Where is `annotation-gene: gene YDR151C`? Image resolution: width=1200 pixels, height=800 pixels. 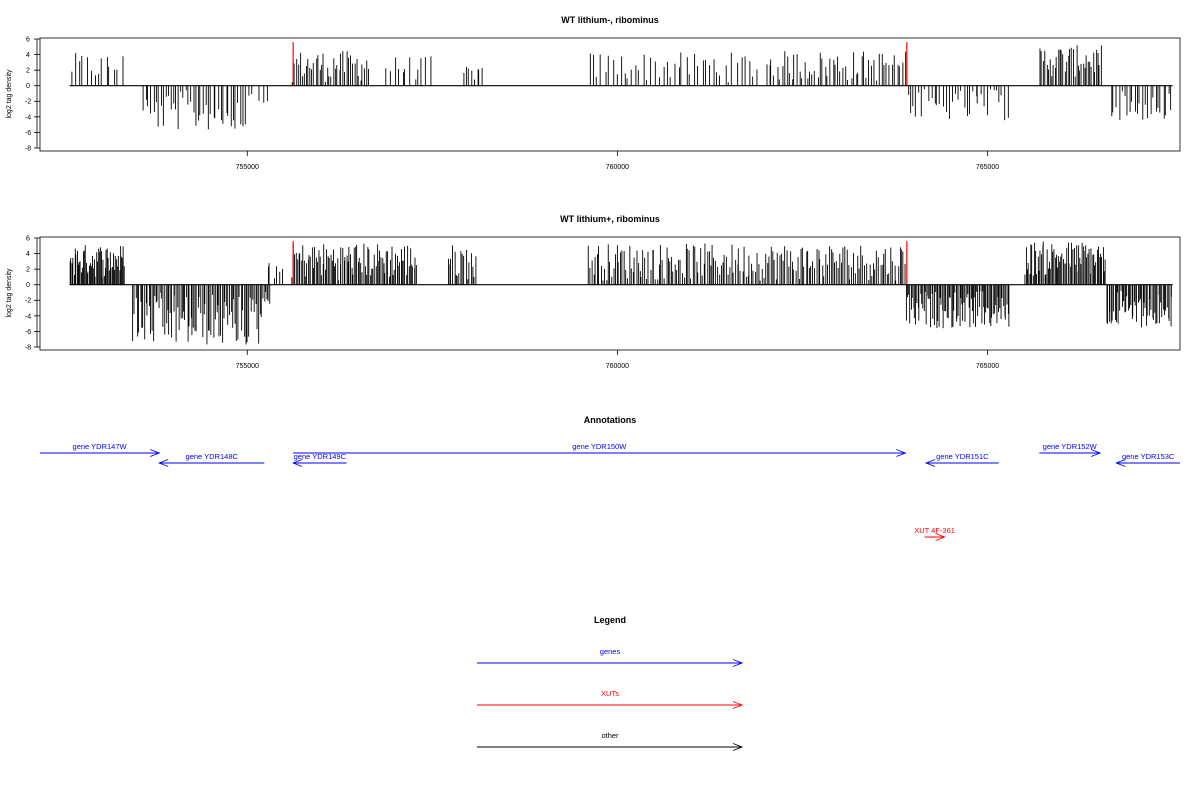 annotation-gene: gene YDR151C is located at coordinates (961, 459).